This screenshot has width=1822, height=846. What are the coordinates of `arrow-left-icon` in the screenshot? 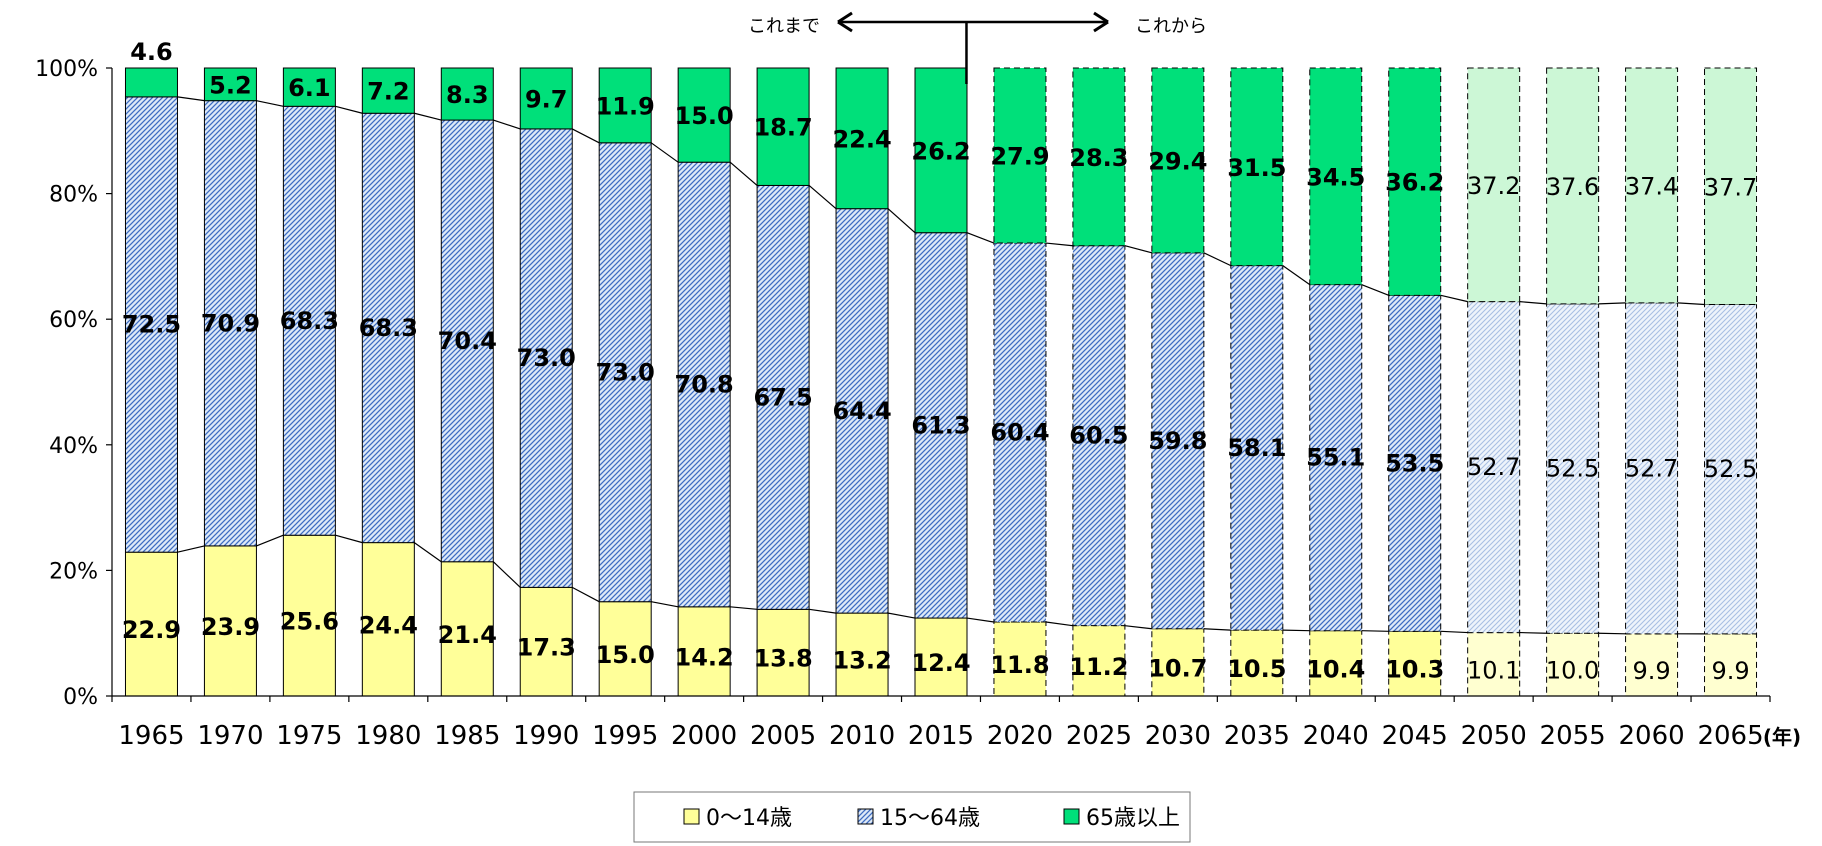 It's located at (845, 22).